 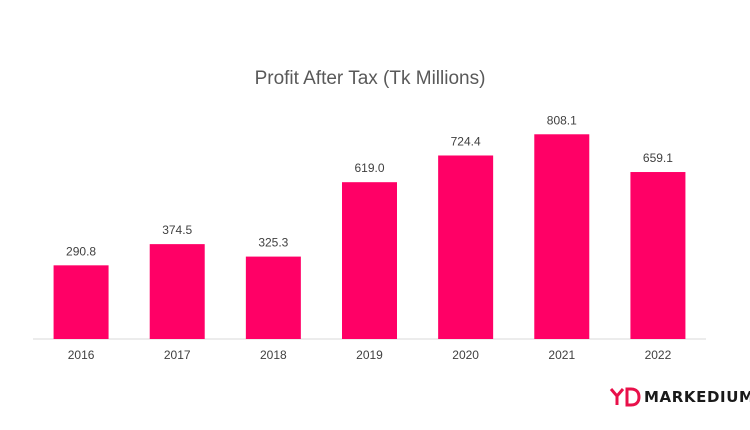 What do you see at coordinates (658, 255) in the screenshot?
I see `bar-2022` at bounding box center [658, 255].